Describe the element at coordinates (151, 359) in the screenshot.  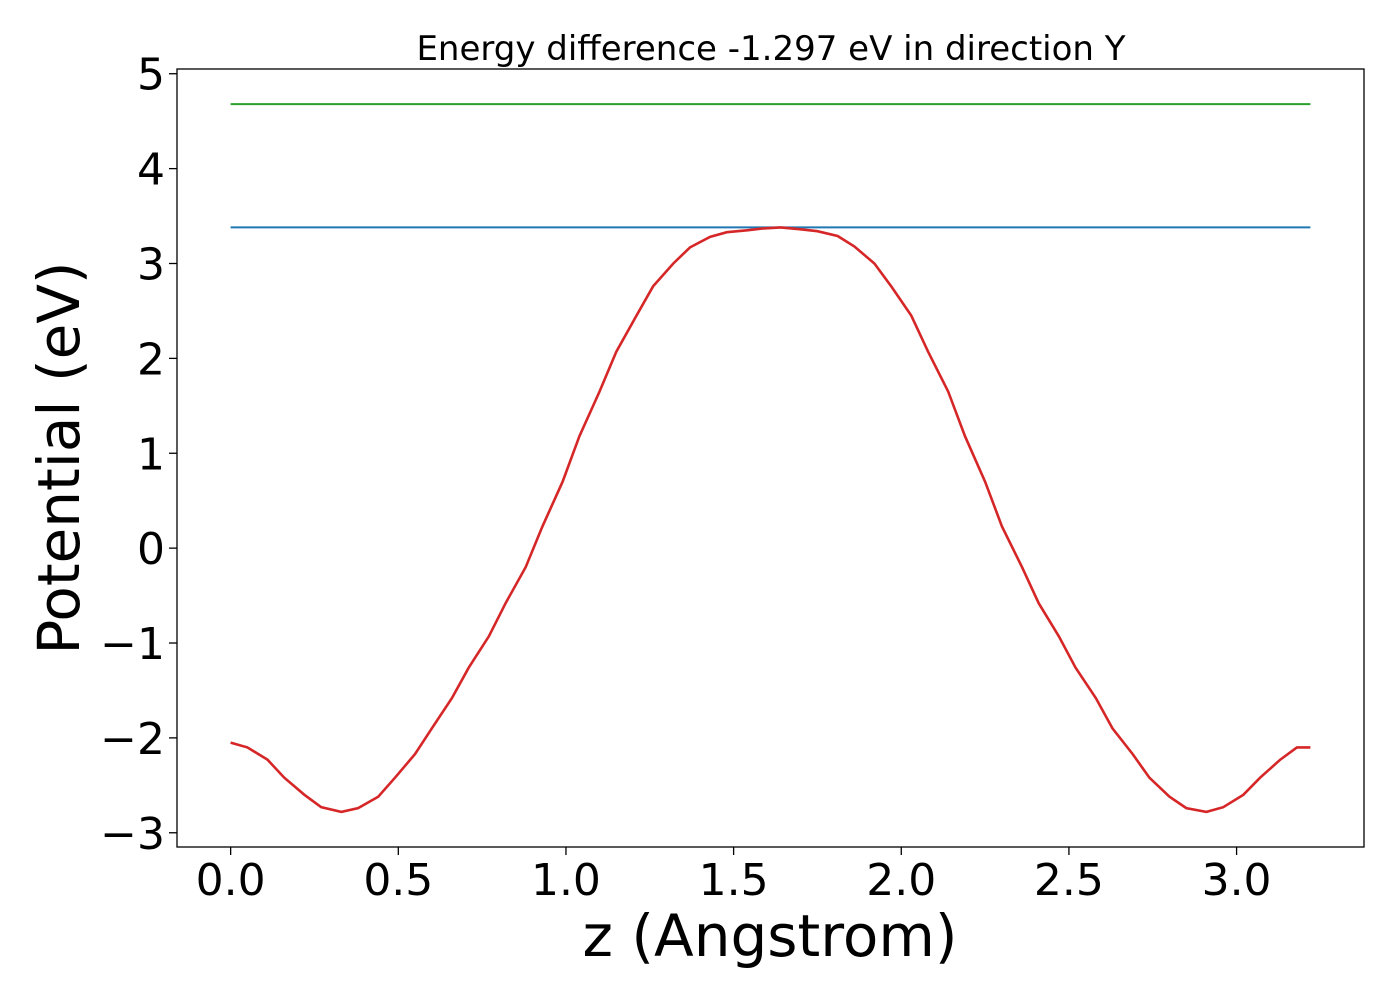
I see `y-tick-label: 2` at that location.